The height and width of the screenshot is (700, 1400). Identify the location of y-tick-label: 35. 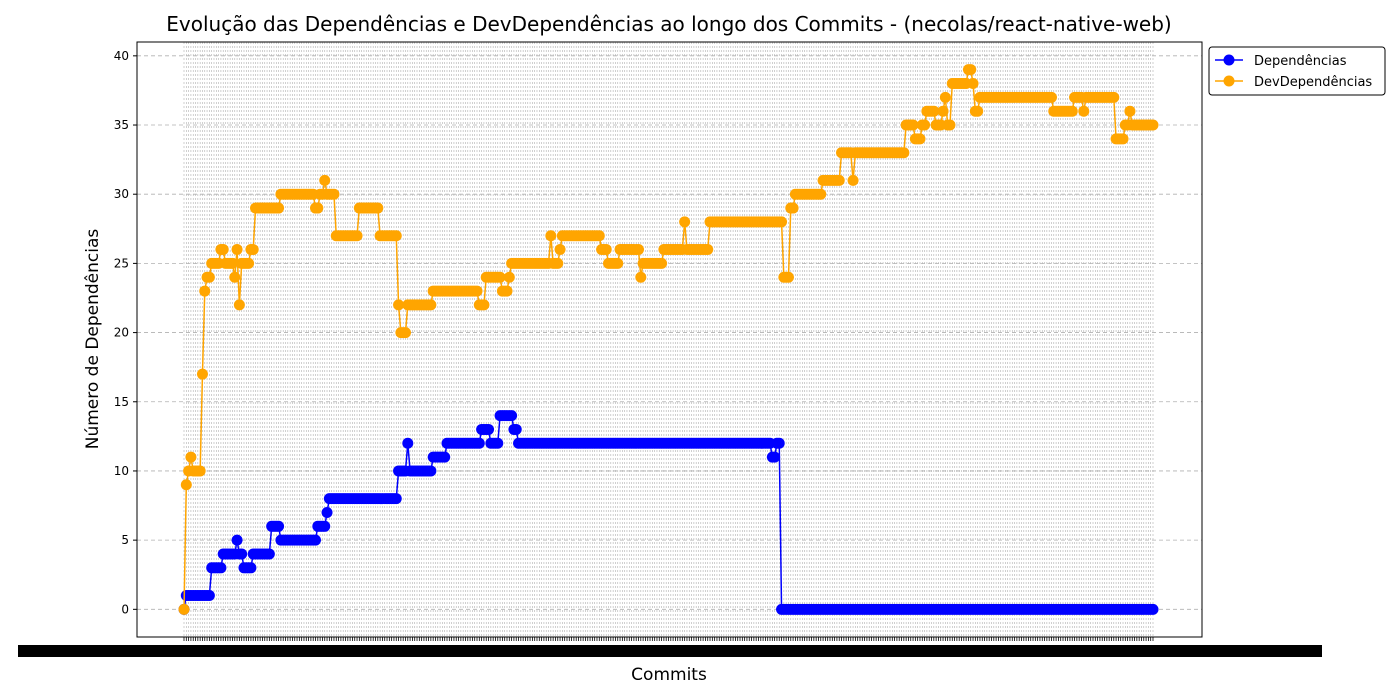
(121, 125).